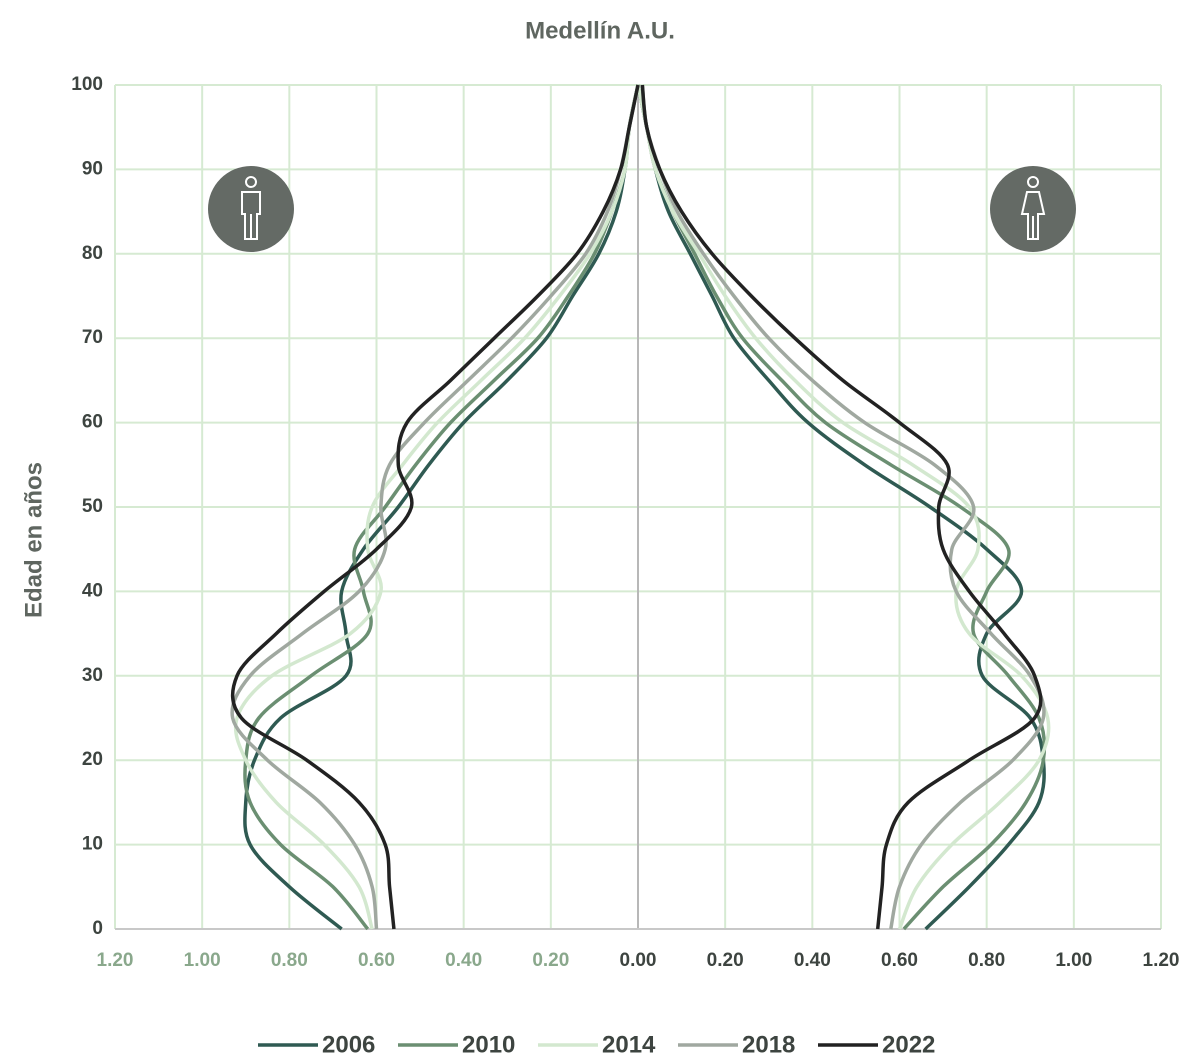  What do you see at coordinates (908, 1044) in the screenshot?
I see `legend-label: 2022` at bounding box center [908, 1044].